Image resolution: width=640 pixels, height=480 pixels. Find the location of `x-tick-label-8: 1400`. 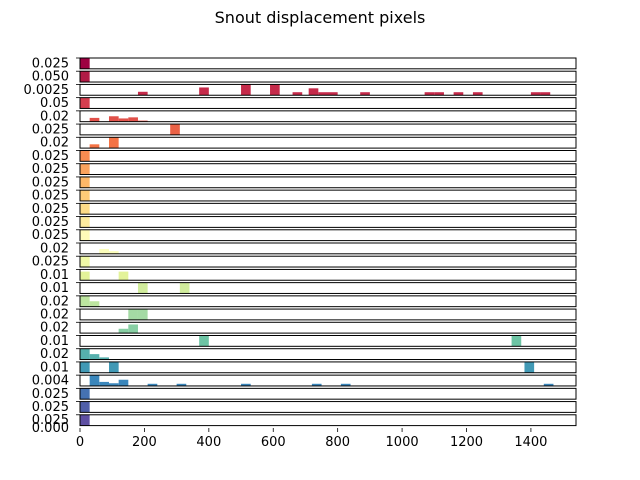

x-tick-label-8: 1400 is located at coordinates (530, 442).